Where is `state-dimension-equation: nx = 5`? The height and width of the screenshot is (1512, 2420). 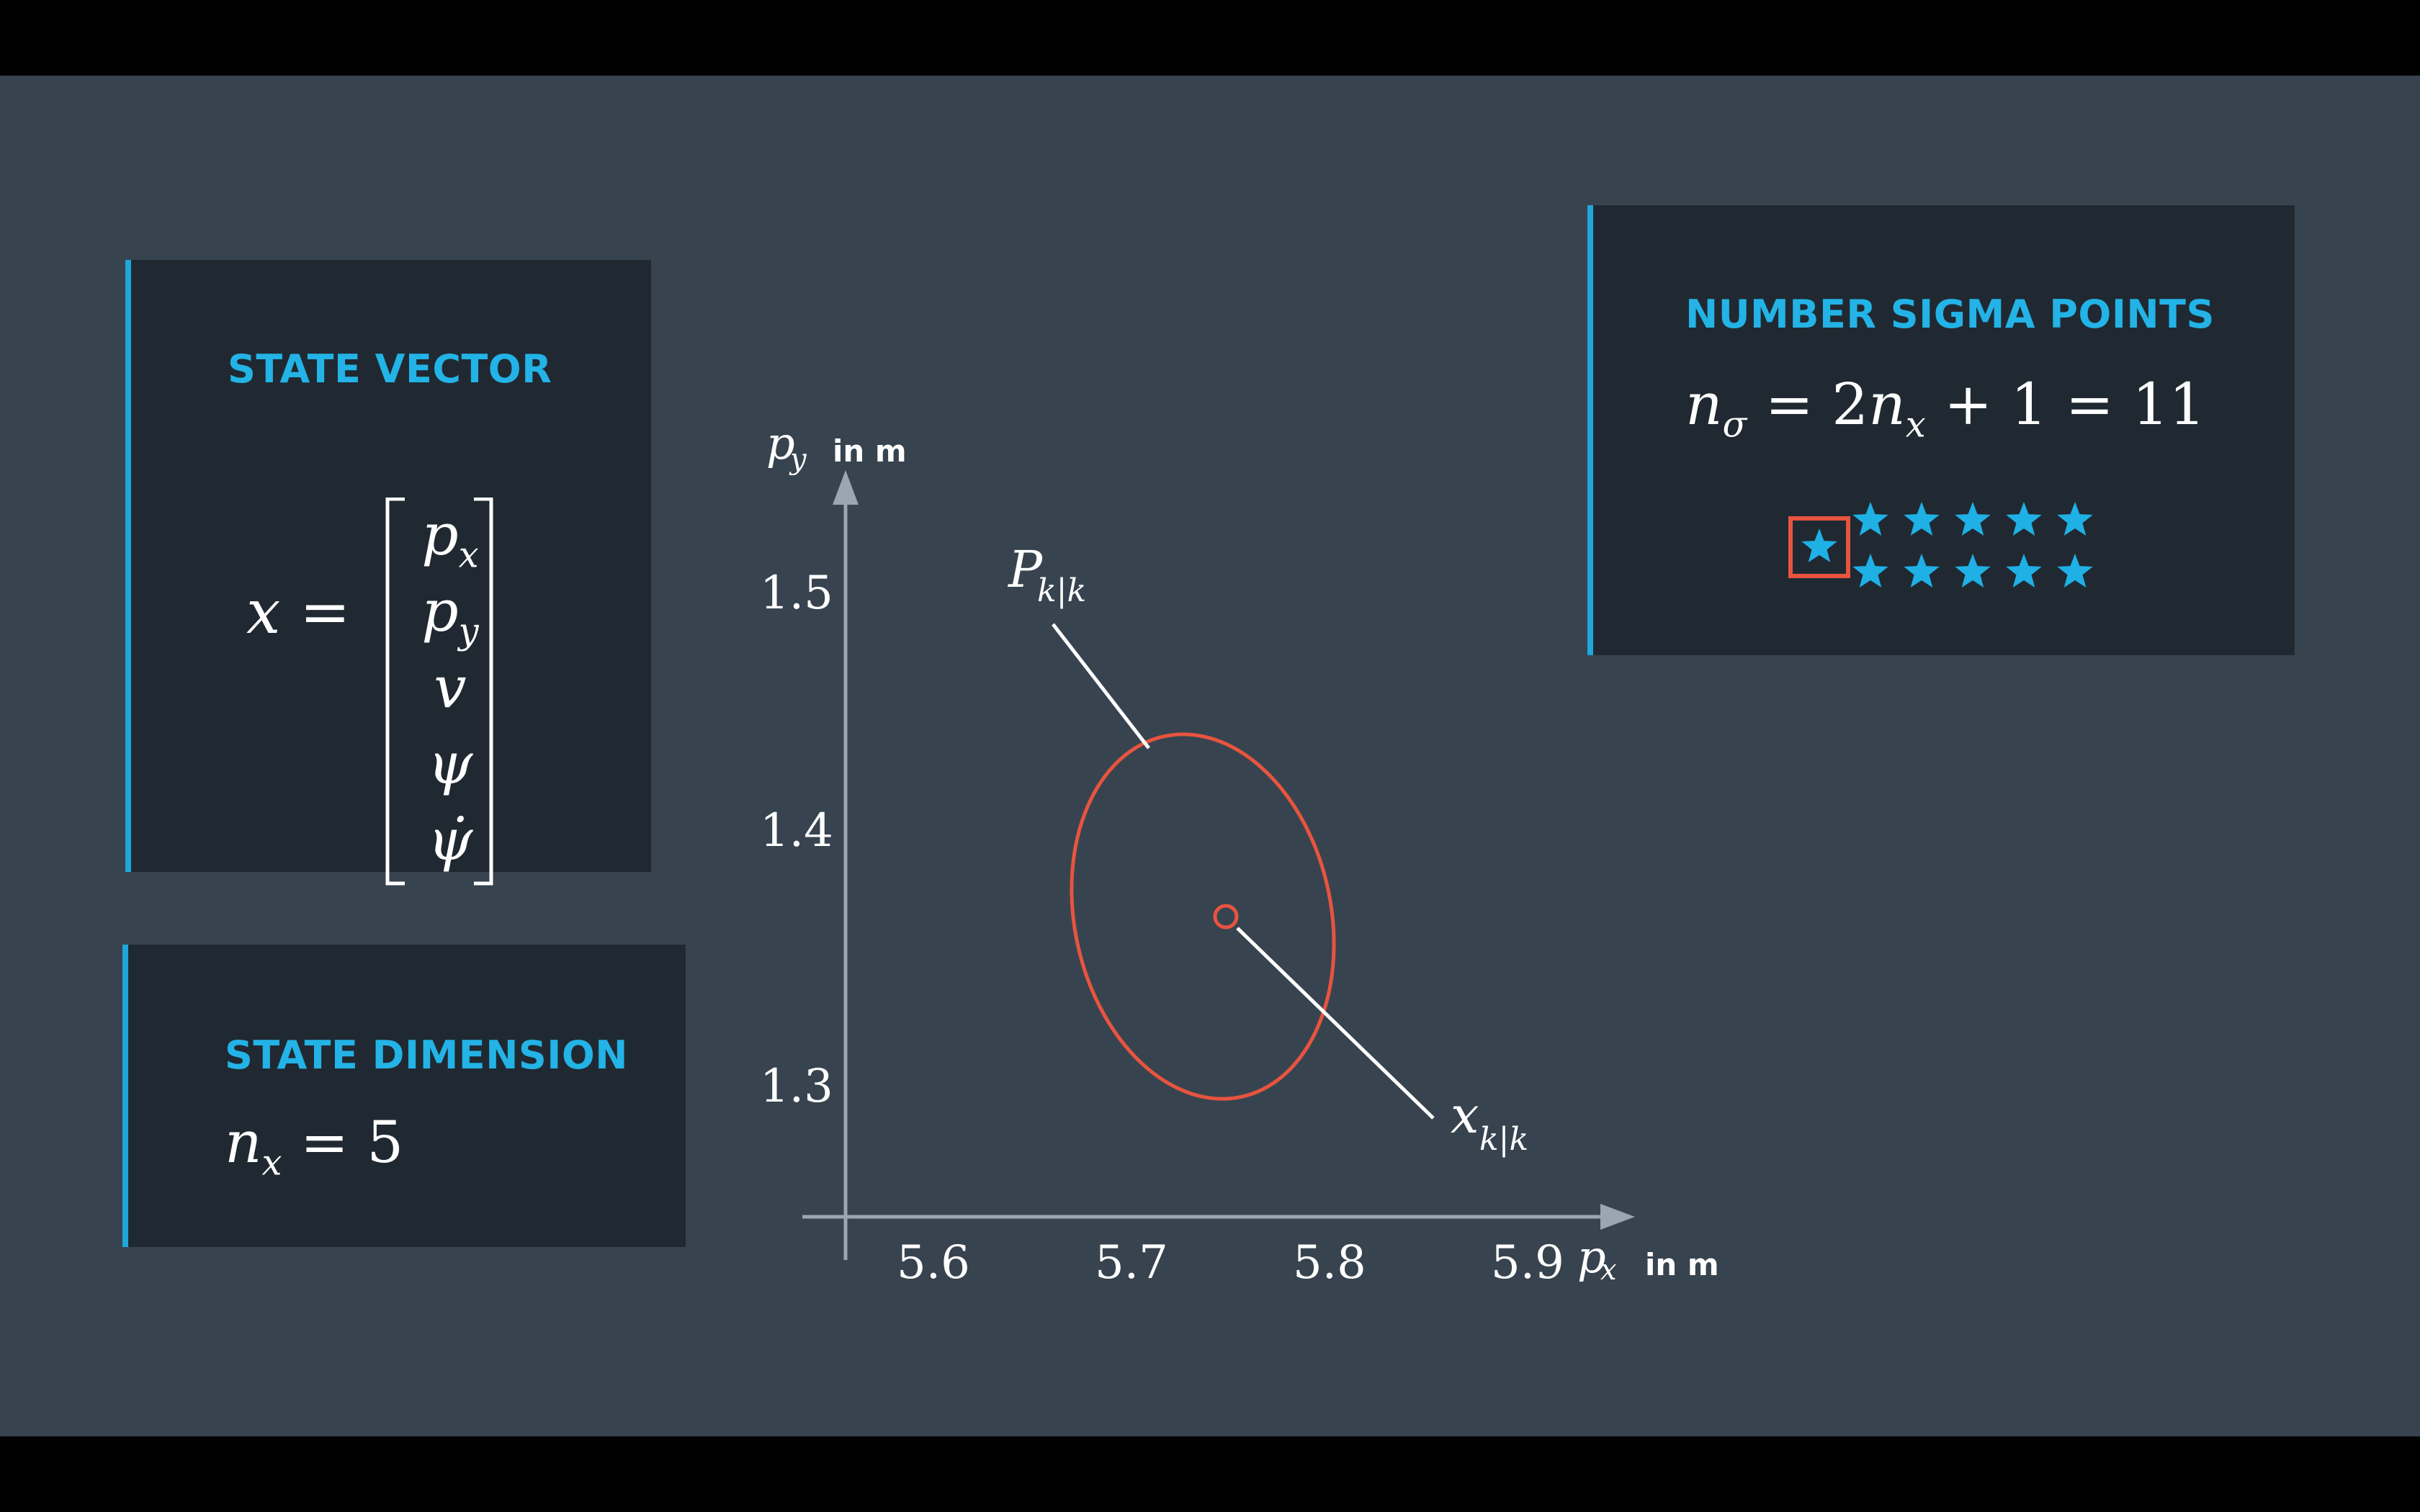
state-dimension-equation: nx = 5 is located at coordinates (314, 1146).